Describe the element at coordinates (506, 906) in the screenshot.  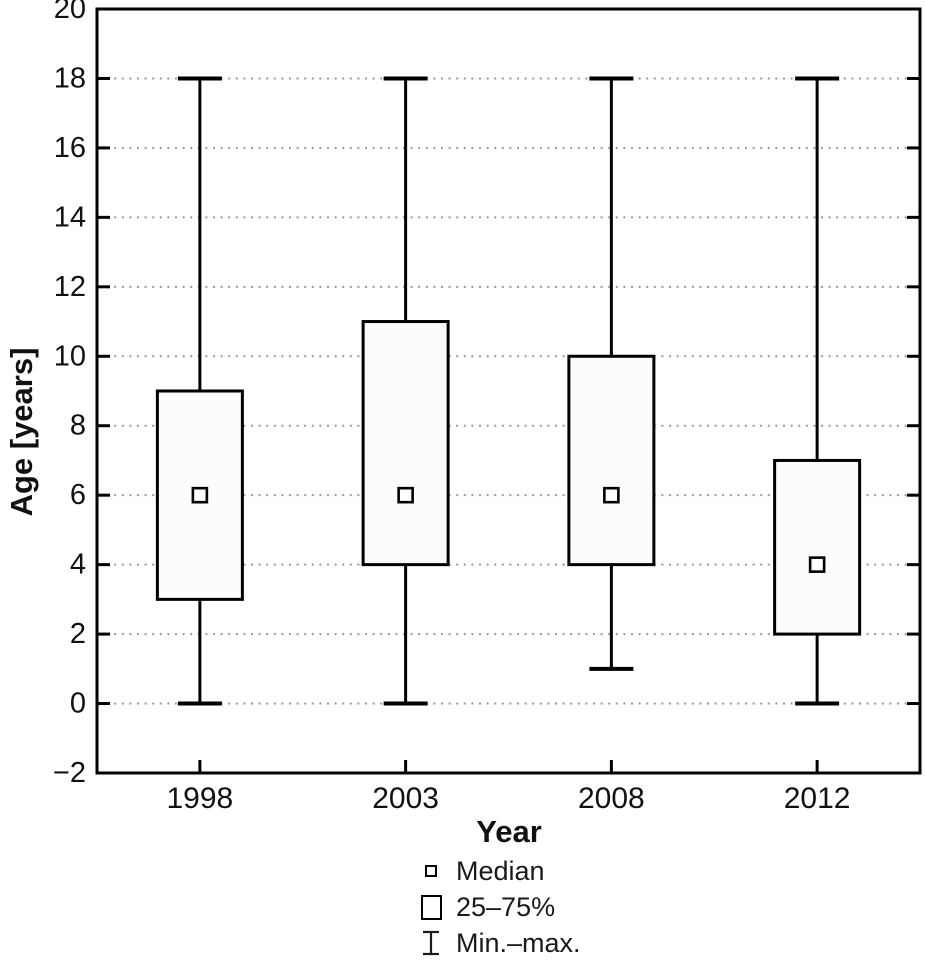
I see `legend-label-iqr: 25–75%` at that location.